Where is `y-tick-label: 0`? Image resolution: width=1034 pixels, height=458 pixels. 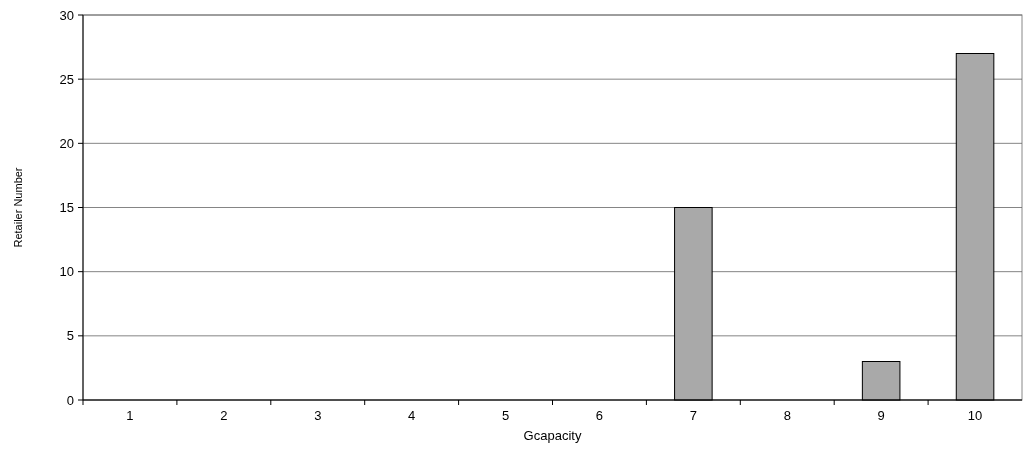
y-tick-label: 0 is located at coordinates (70, 400).